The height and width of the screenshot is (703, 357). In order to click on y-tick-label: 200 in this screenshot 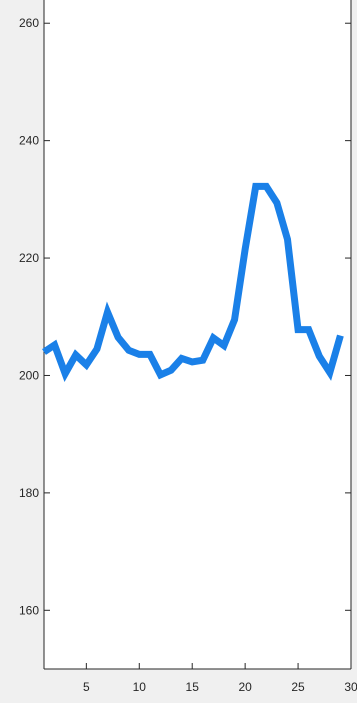, I will do `click(29, 375)`.